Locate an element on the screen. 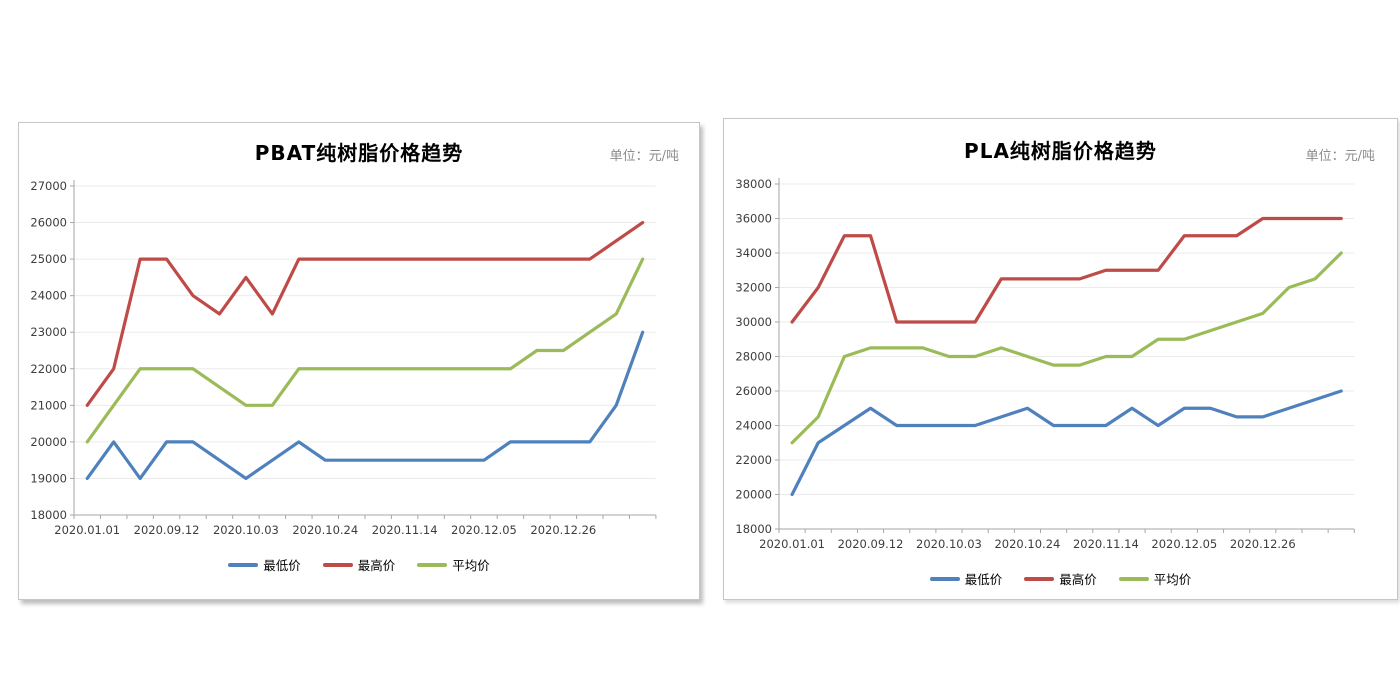 The image size is (1400, 700). pla-legend-item-max: 最高价 is located at coordinates (1060, 578).